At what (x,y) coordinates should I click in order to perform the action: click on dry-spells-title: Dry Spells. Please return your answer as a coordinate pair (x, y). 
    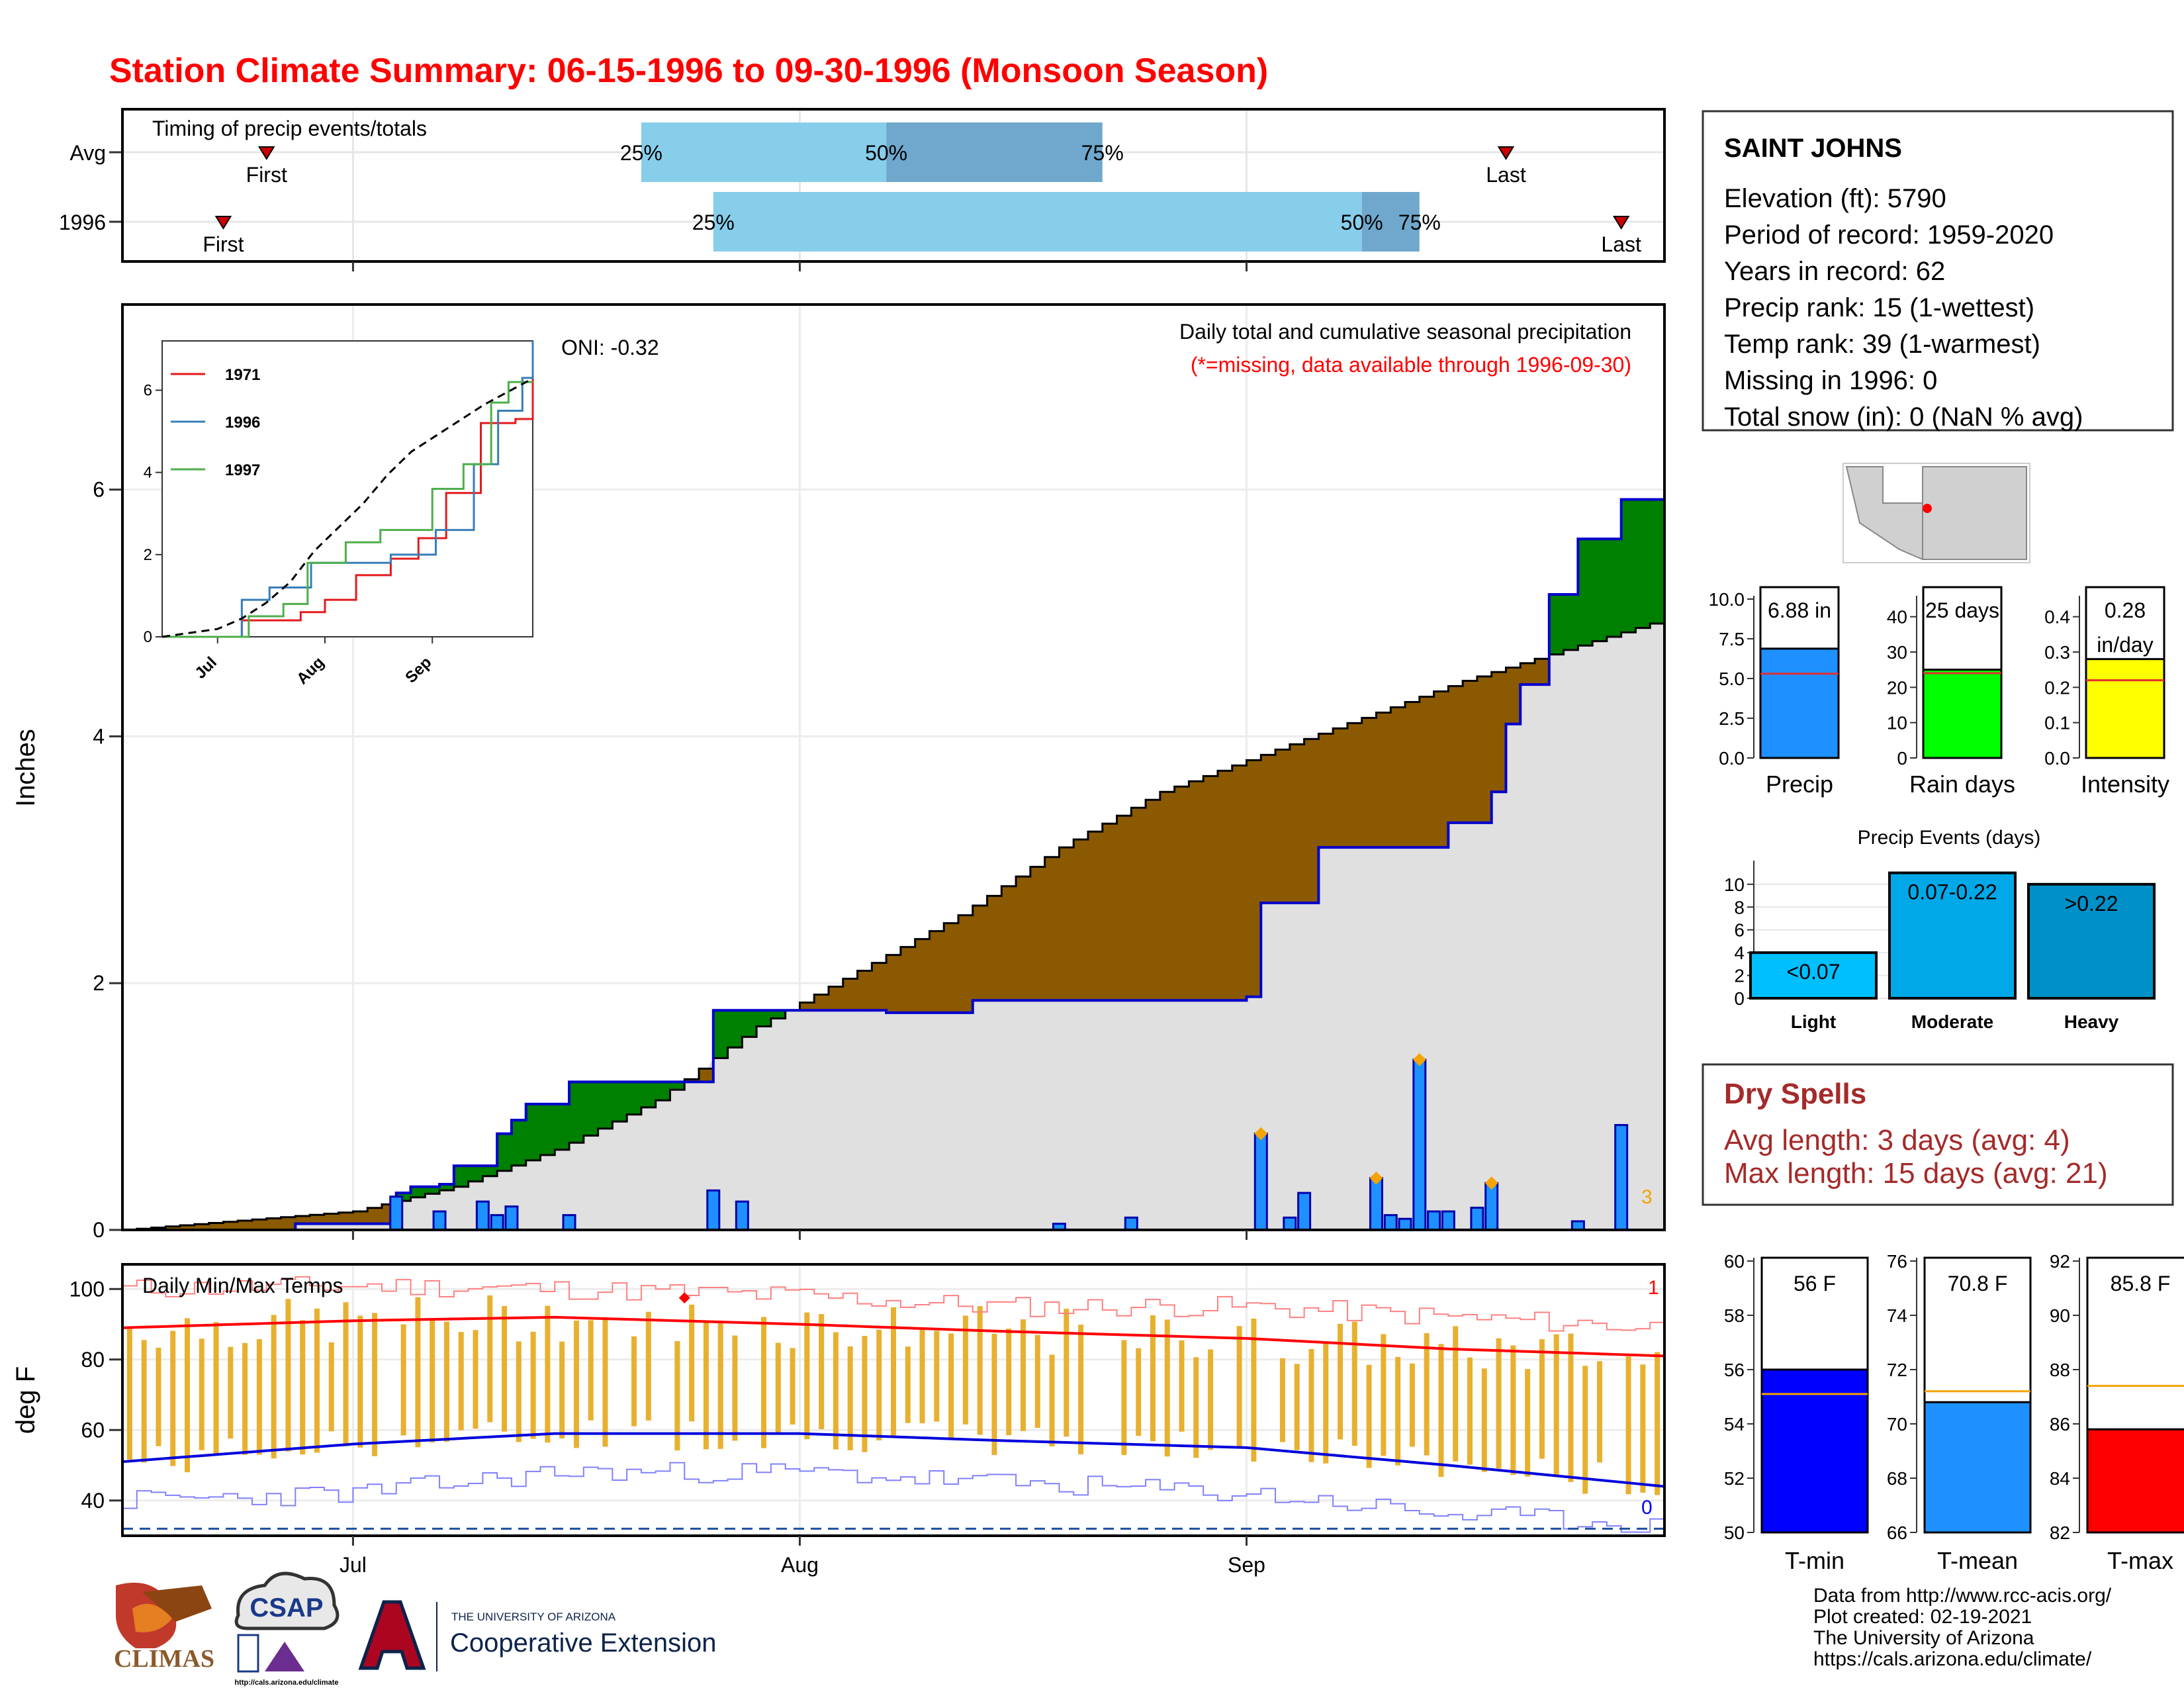
    Looking at the image, I should click on (1795, 1094).